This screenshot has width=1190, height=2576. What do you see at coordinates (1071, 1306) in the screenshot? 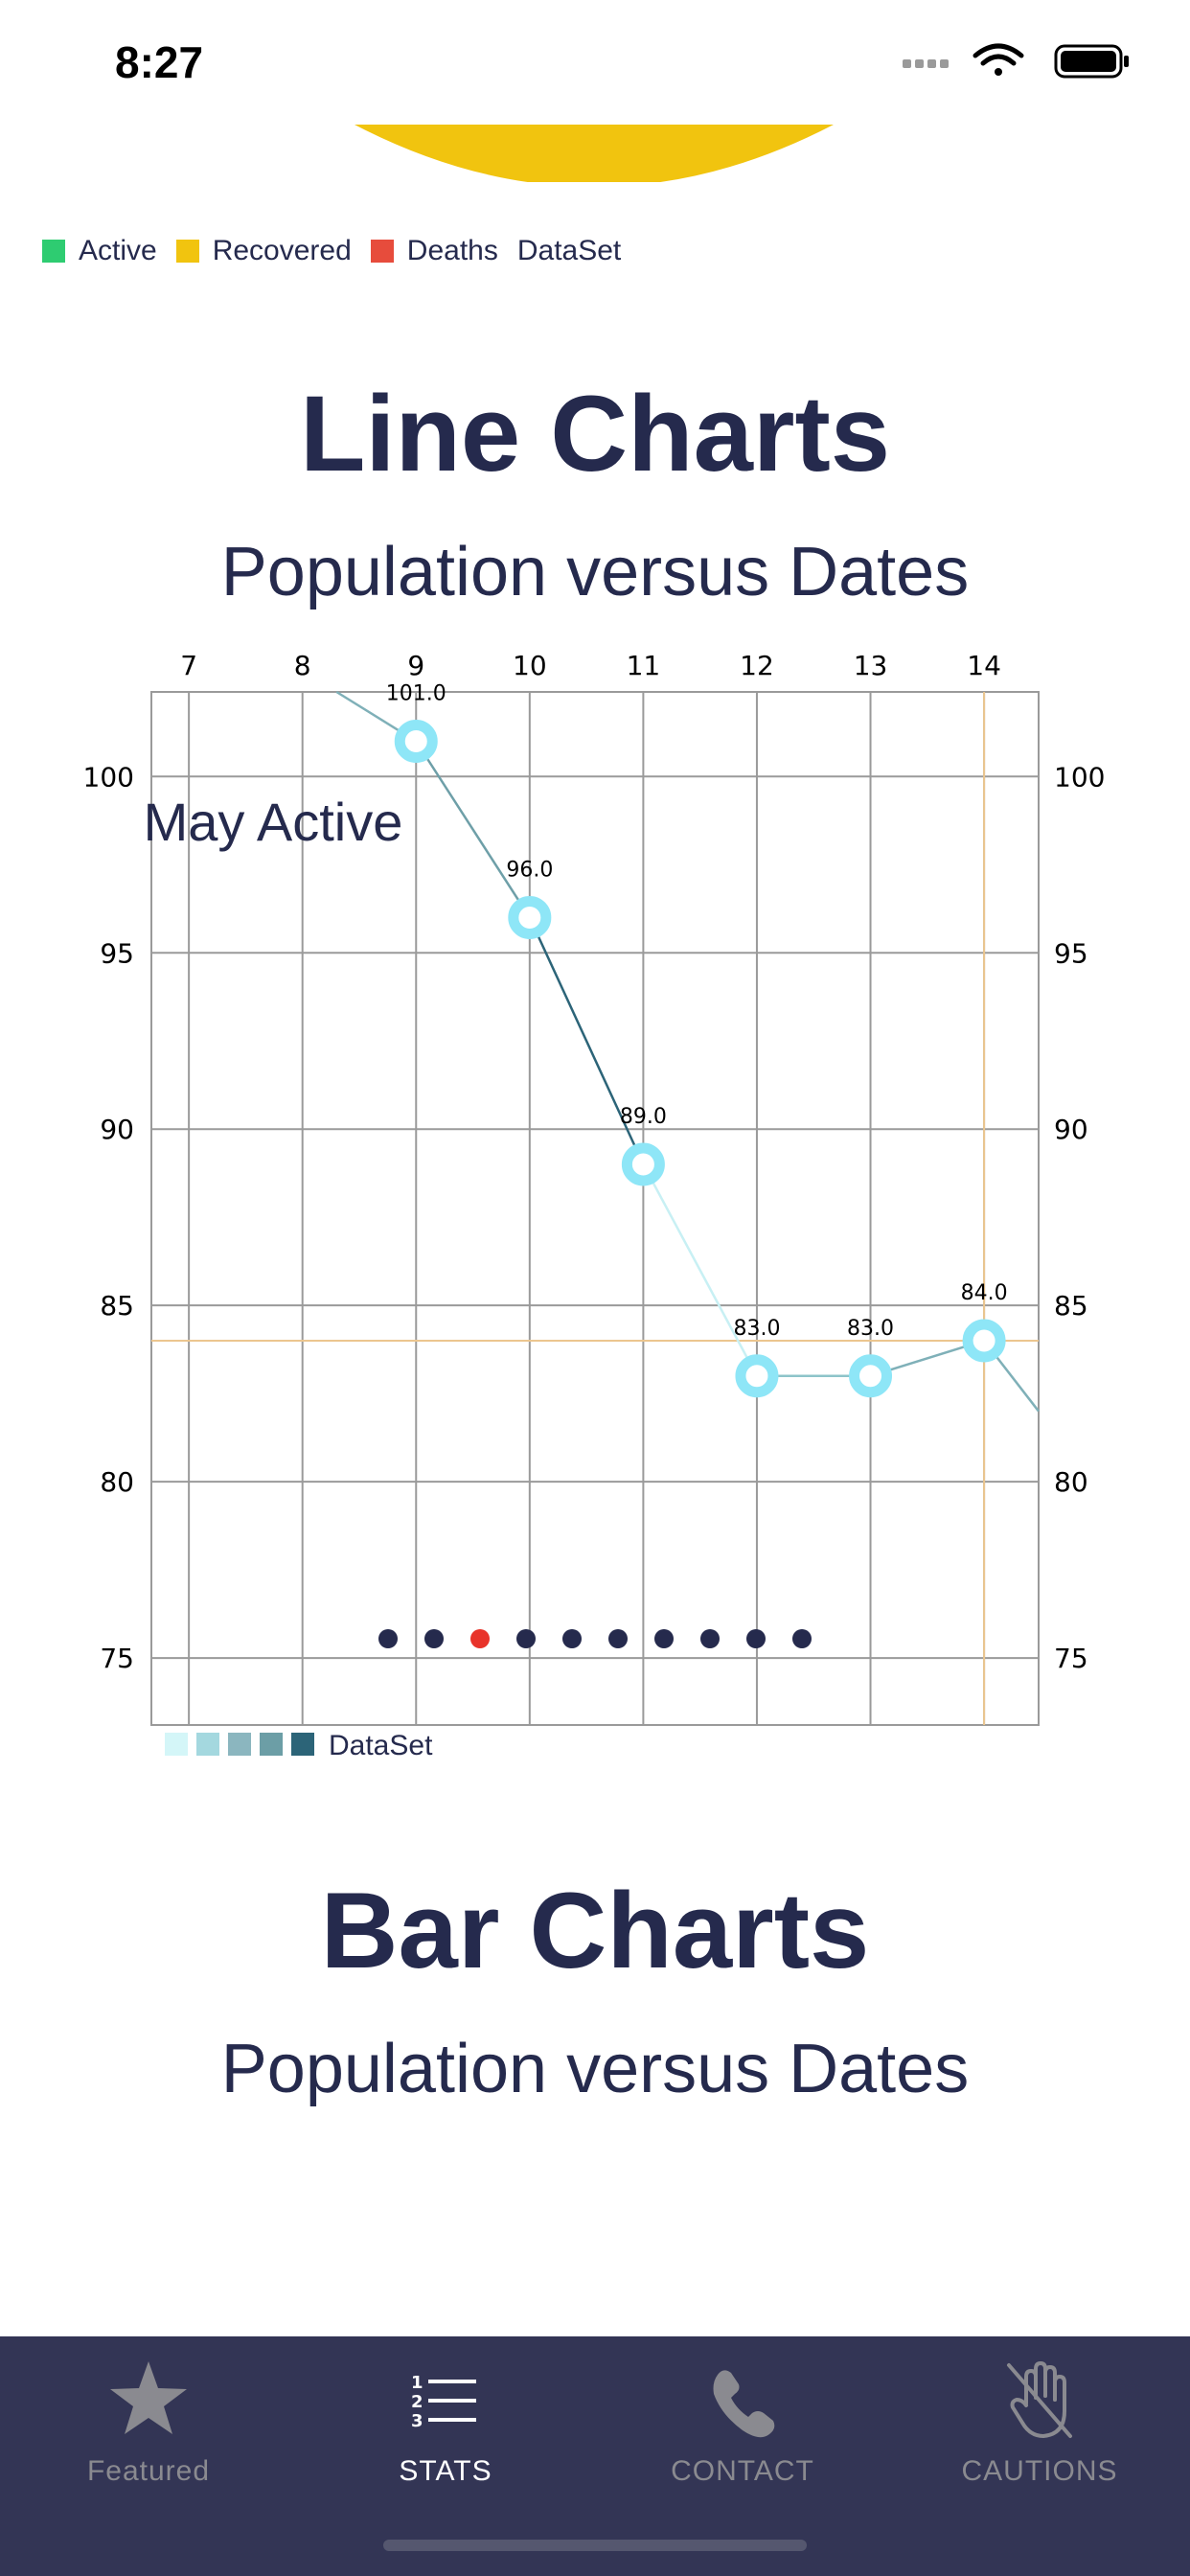
I see `y-tick-label-right: 85` at bounding box center [1071, 1306].